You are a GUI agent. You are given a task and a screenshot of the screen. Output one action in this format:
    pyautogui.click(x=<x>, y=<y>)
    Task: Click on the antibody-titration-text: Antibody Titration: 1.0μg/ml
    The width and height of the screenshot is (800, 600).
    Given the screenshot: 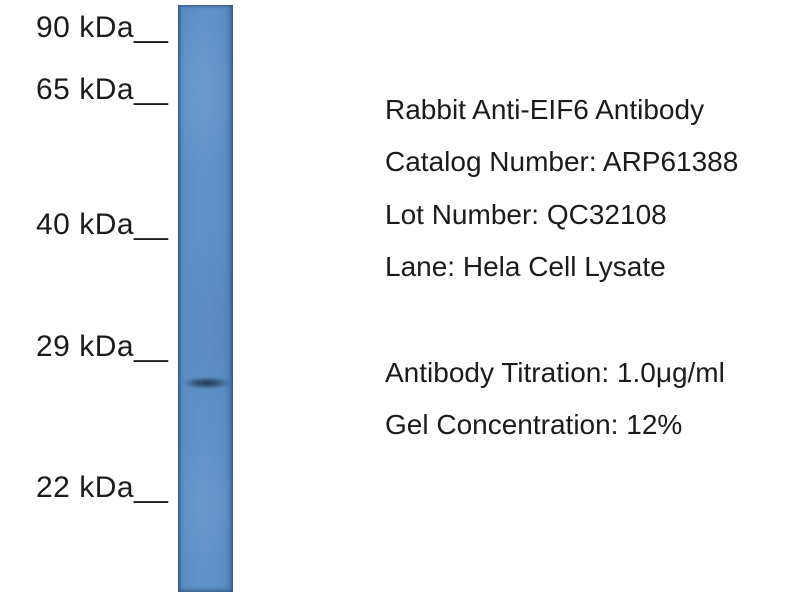 What is the action you would take?
    pyautogui.click(x=555, y=372)
    